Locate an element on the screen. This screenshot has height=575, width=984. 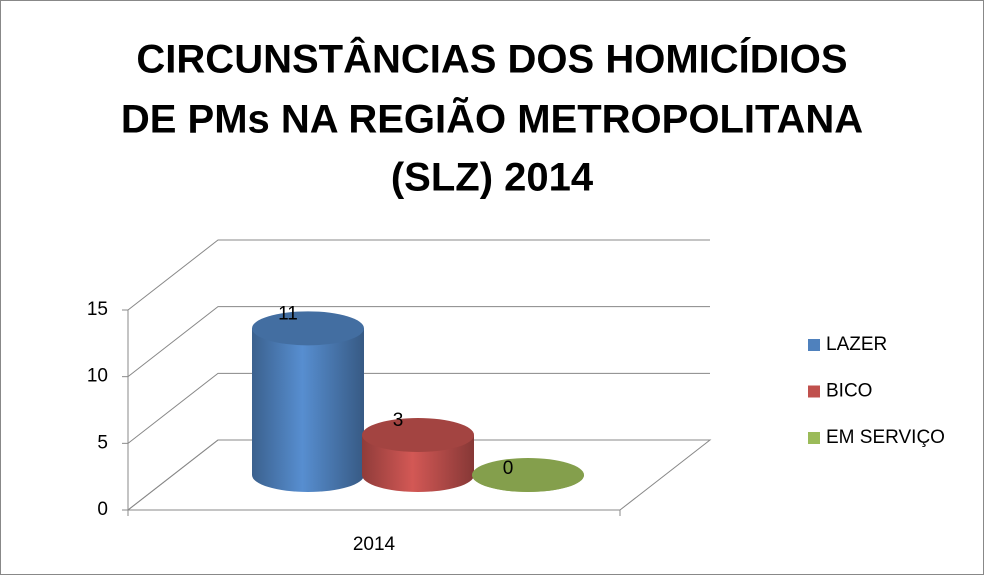
chart-title: (SLZ) 2014 is located at coordinates (492, 178).